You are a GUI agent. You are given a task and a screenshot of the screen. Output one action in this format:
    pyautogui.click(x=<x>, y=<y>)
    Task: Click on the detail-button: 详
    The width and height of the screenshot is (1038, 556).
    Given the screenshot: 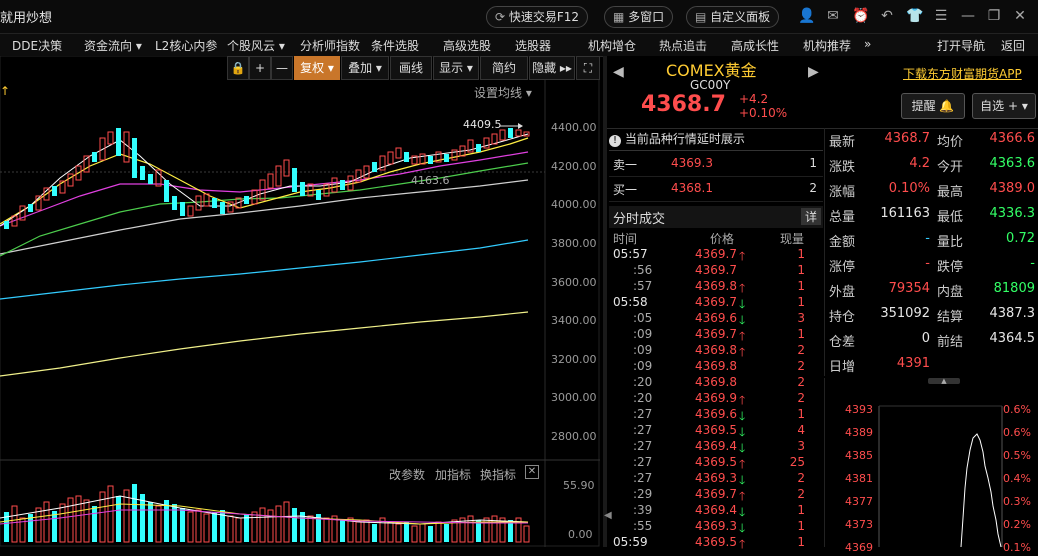 What is the action you would take?
    pyautogui.click(x=810, y=216)
    